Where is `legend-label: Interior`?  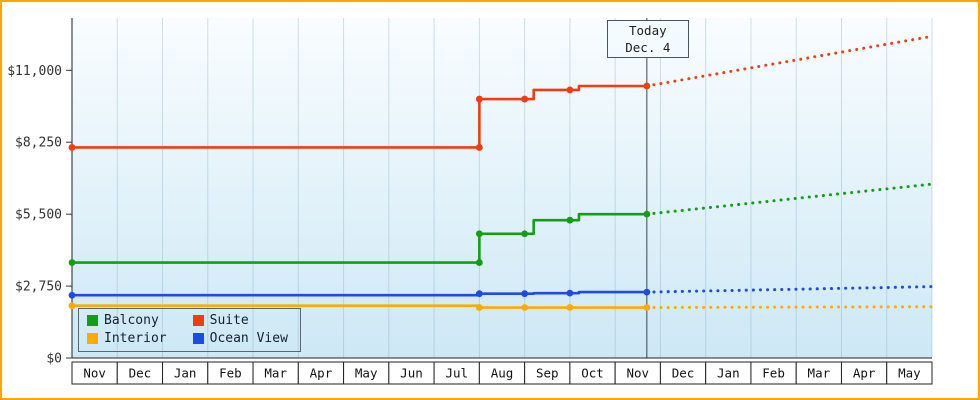
legend-label: Interior is located at coordinates (135, 338).